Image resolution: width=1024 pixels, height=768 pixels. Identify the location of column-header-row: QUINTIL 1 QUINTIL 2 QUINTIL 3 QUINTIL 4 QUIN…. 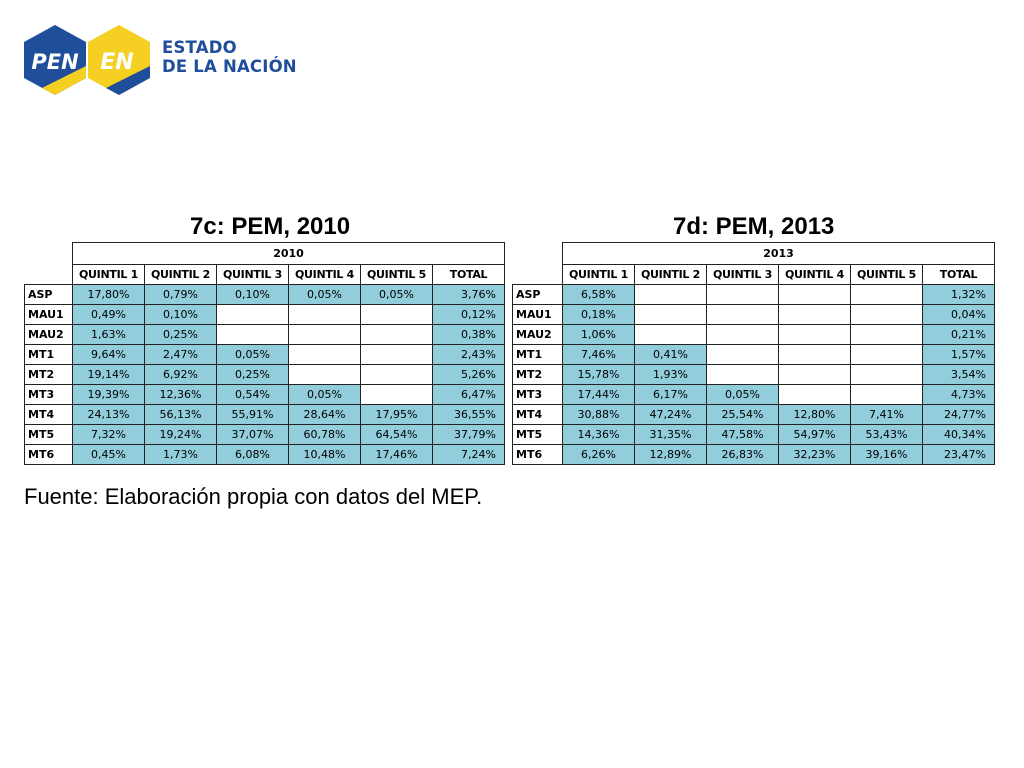
(264, 274).